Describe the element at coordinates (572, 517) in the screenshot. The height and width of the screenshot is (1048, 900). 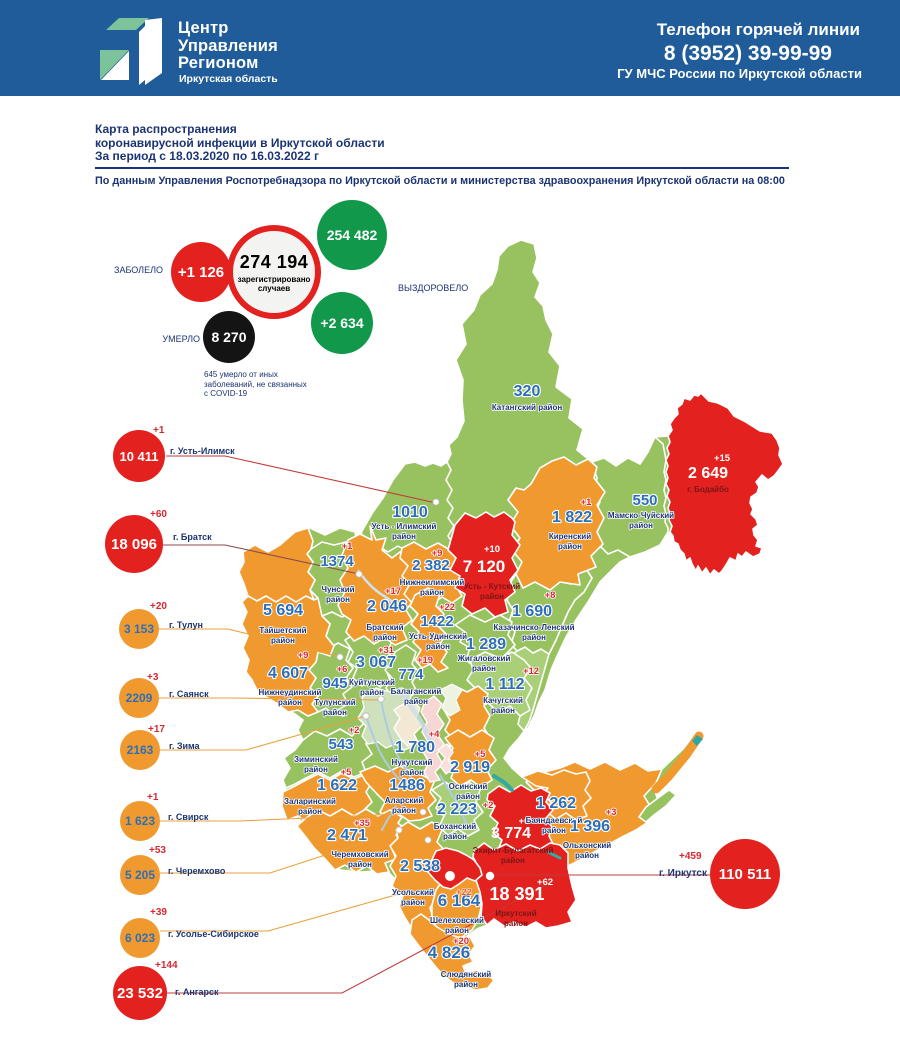
I see `svg-text: 1 822` at that location.